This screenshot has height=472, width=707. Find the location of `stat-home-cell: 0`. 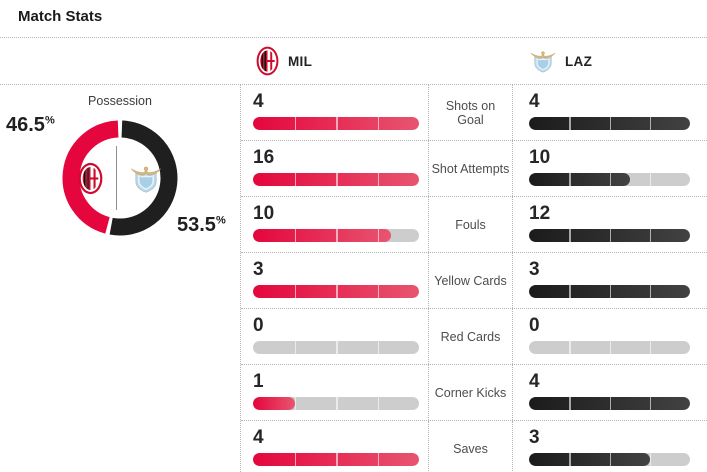

stat-home-cell: 0 is located at coordinates (334, 336).